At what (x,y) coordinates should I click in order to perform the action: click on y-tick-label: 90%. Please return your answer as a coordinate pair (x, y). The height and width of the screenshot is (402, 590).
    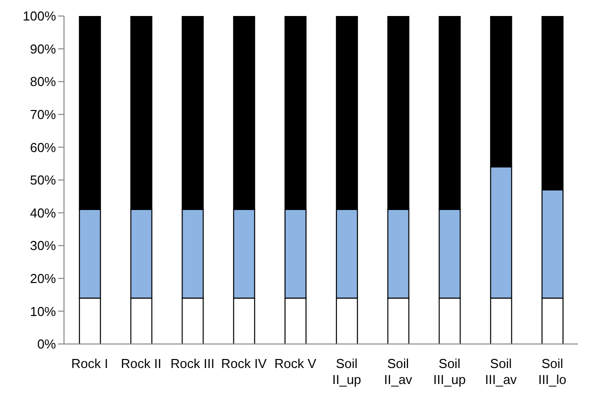
    Looking at the image, I should click on (43, 48).